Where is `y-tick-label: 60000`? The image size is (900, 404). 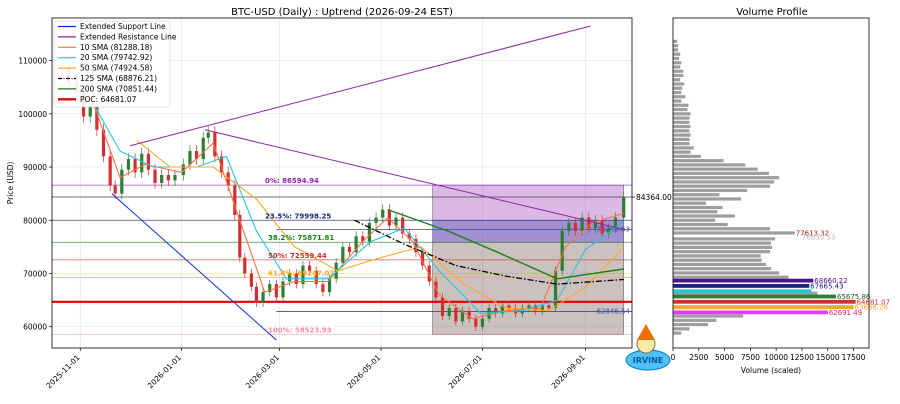
y-tick-label: 60000 is located at coordinates (35, 327).